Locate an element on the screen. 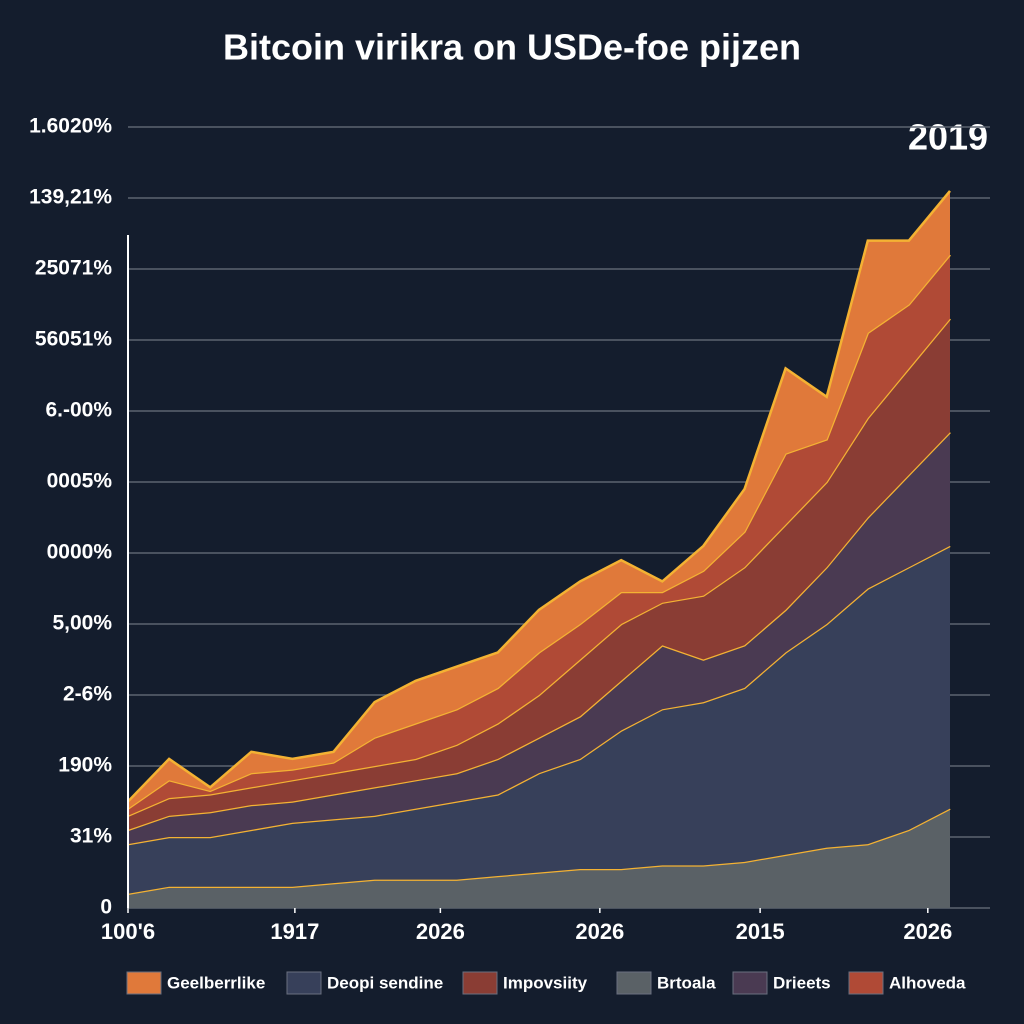 This screenshot has height=1024, width=1024. legend-label: Brtoala is located at coordinates (686, 982).